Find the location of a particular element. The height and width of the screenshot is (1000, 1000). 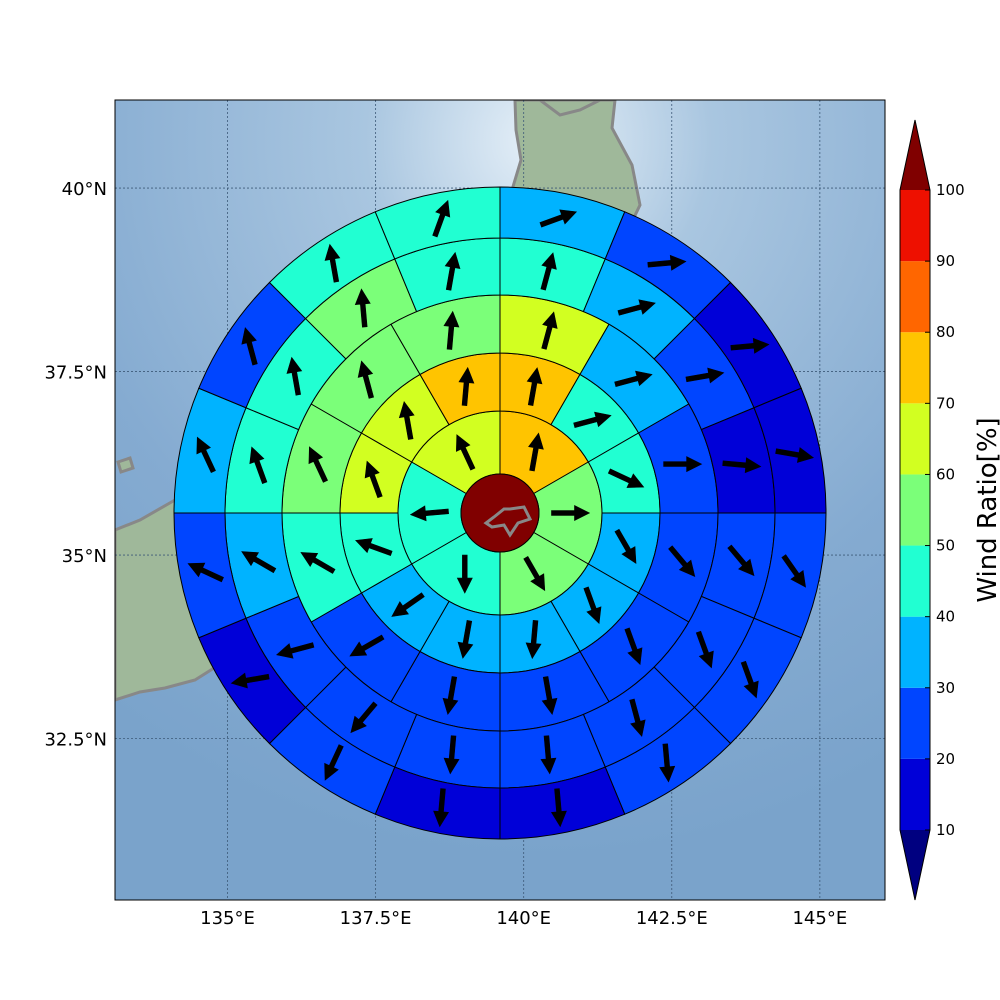

colorbar-tick-label: 70 is located at coordinates (945, 403).